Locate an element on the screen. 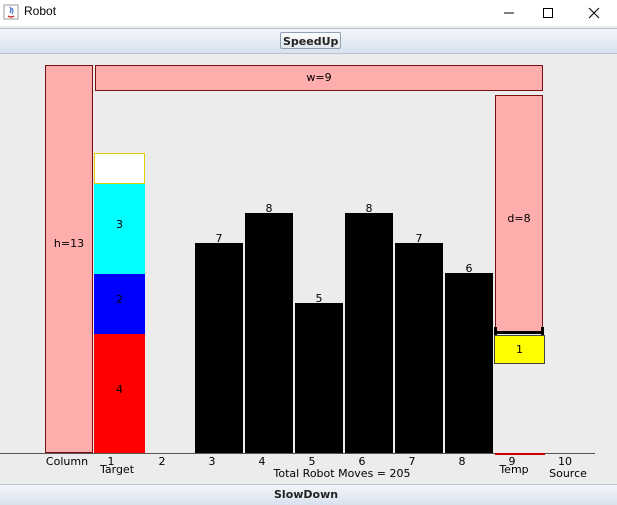 This screenshot has width=617, height=505. tick-label: 10 is located at coordinates (565, 461).